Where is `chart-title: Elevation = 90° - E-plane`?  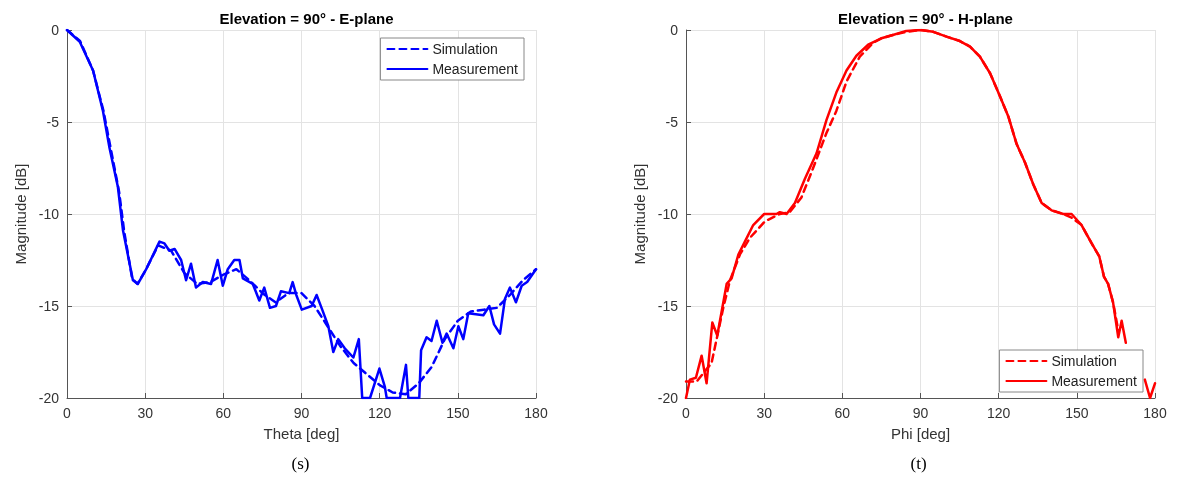
chart-title: Elevation = 90° - E-plane is located at coordinates (306, 18).